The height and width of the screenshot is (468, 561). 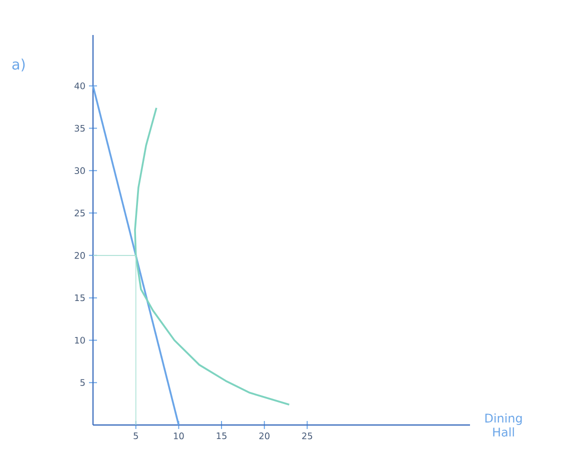 What do you see at coordinates (80, 340) in the screenshot?
I see `y-tick-label: 10` at bounding box center [80, 340].